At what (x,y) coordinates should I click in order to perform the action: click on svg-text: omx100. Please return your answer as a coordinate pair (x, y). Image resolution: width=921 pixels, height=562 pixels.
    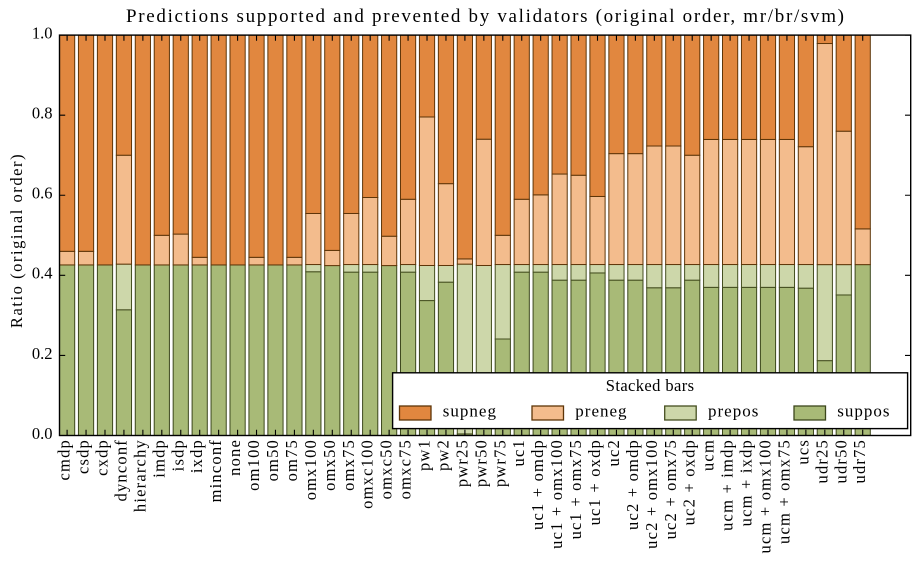
    Looking at the image, I should click on (310, 469).